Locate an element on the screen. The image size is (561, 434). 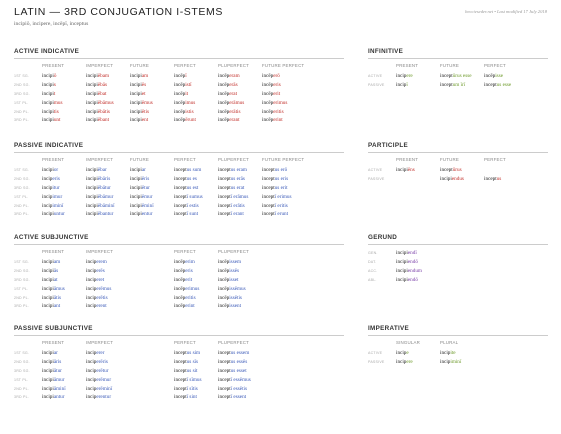
verb-ending: imus is located at coordinates (190, 102).